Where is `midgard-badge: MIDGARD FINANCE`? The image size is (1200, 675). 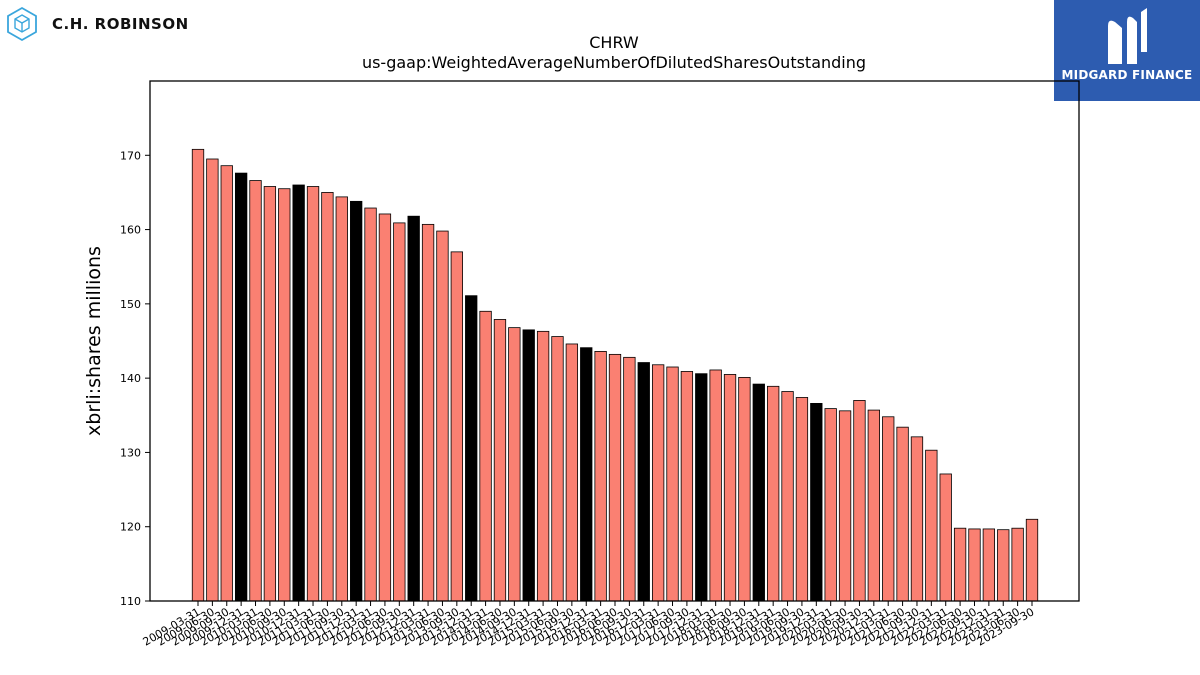 midgard-badge: MIDGARD FINANCE is located at coordinates (1127, 50).